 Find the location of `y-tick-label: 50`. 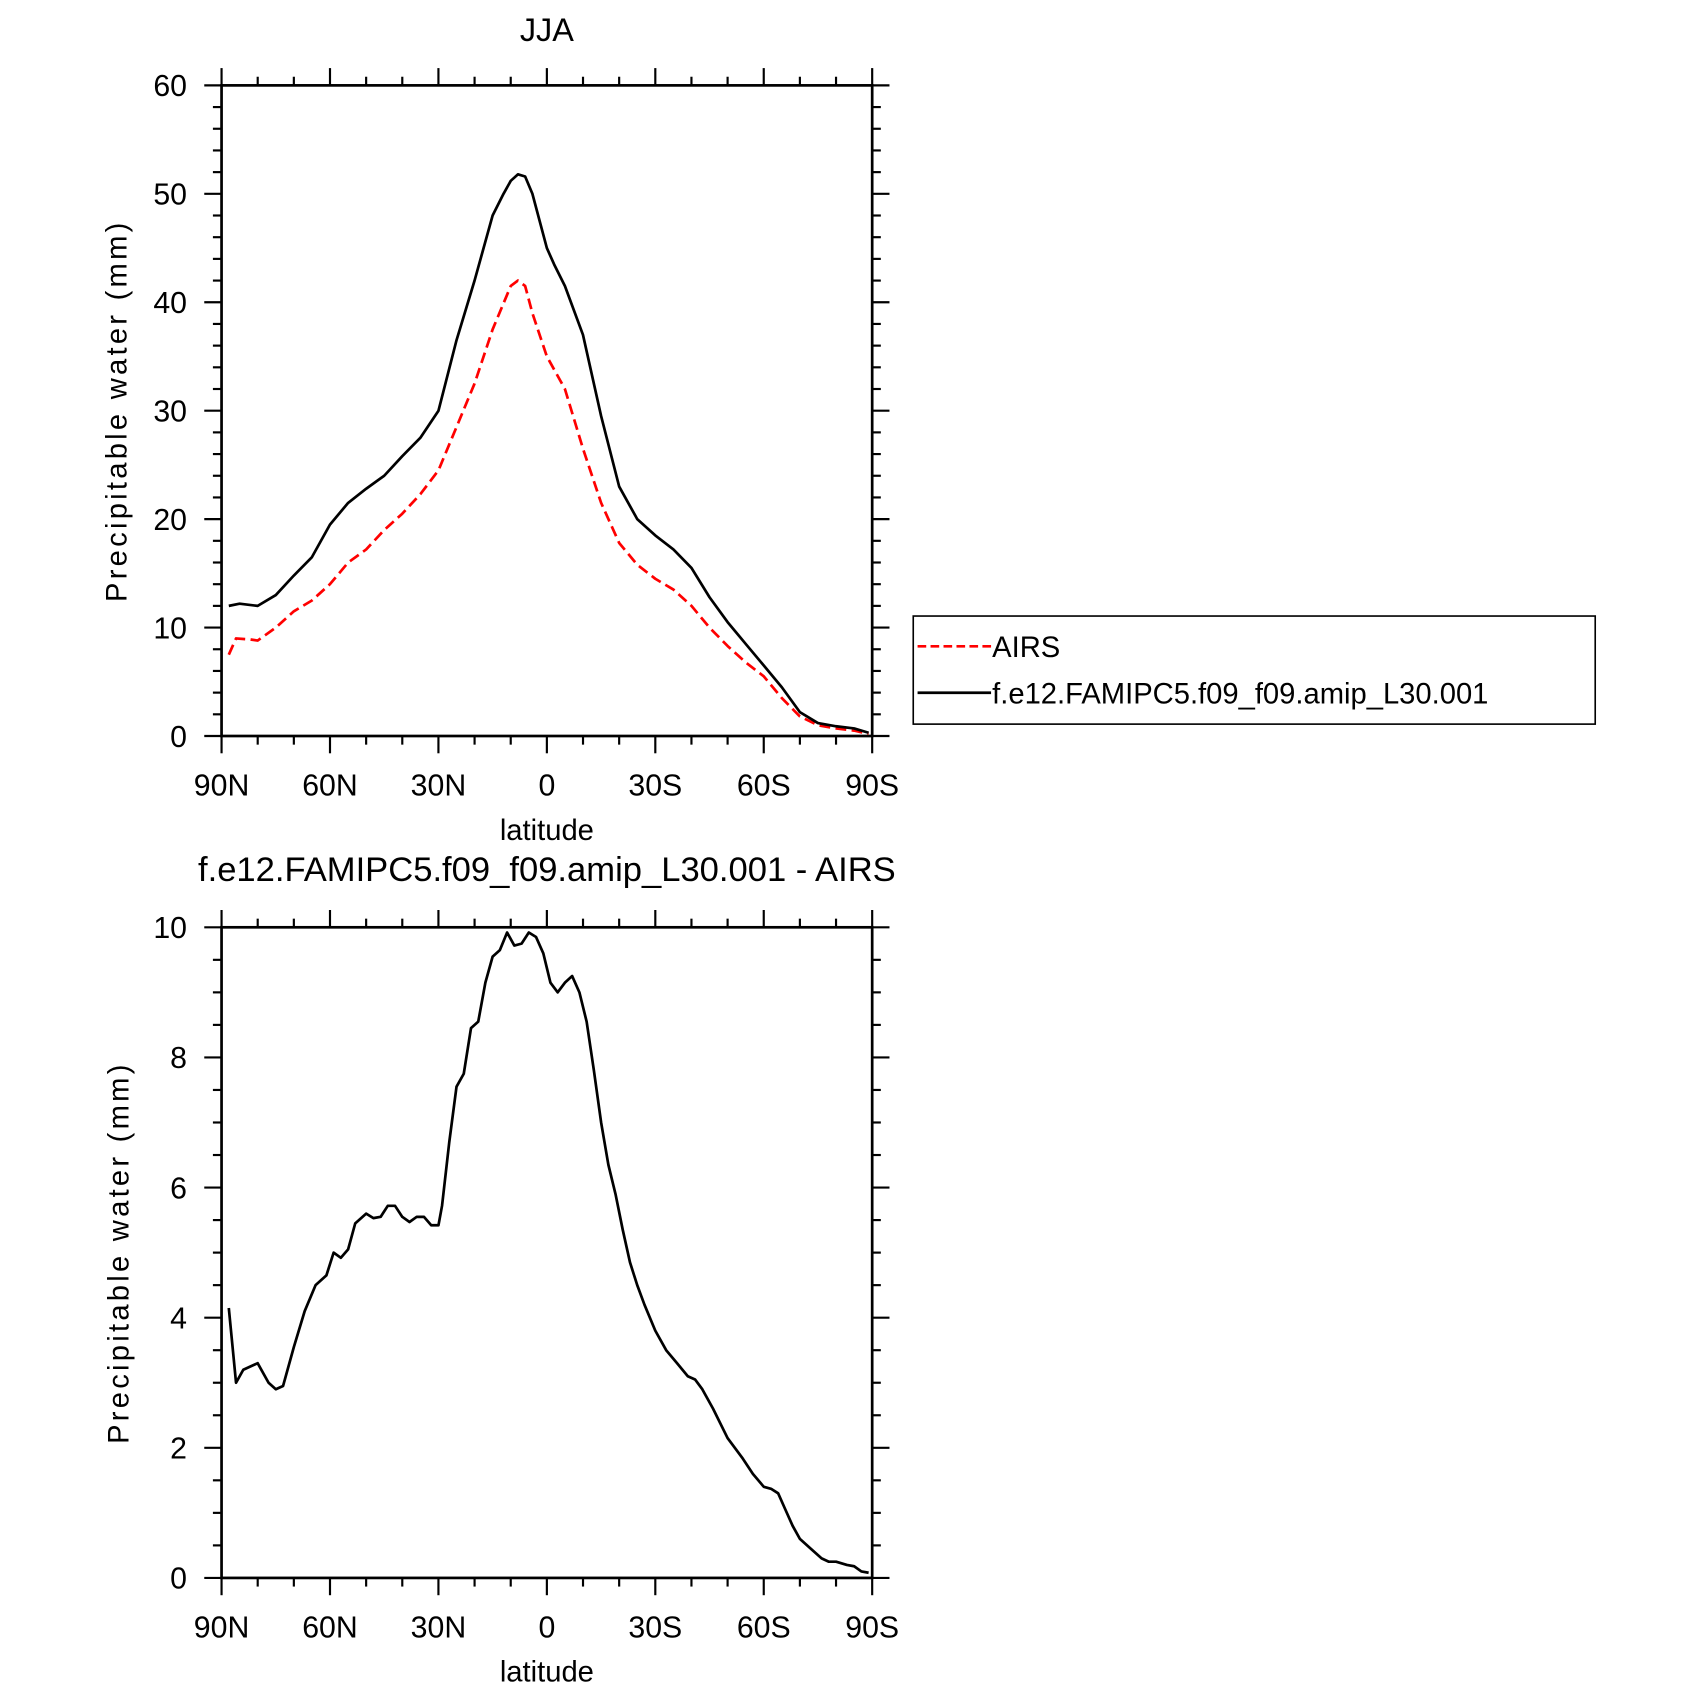

y-tick-label: 50 is located at coordinates (170, 195).